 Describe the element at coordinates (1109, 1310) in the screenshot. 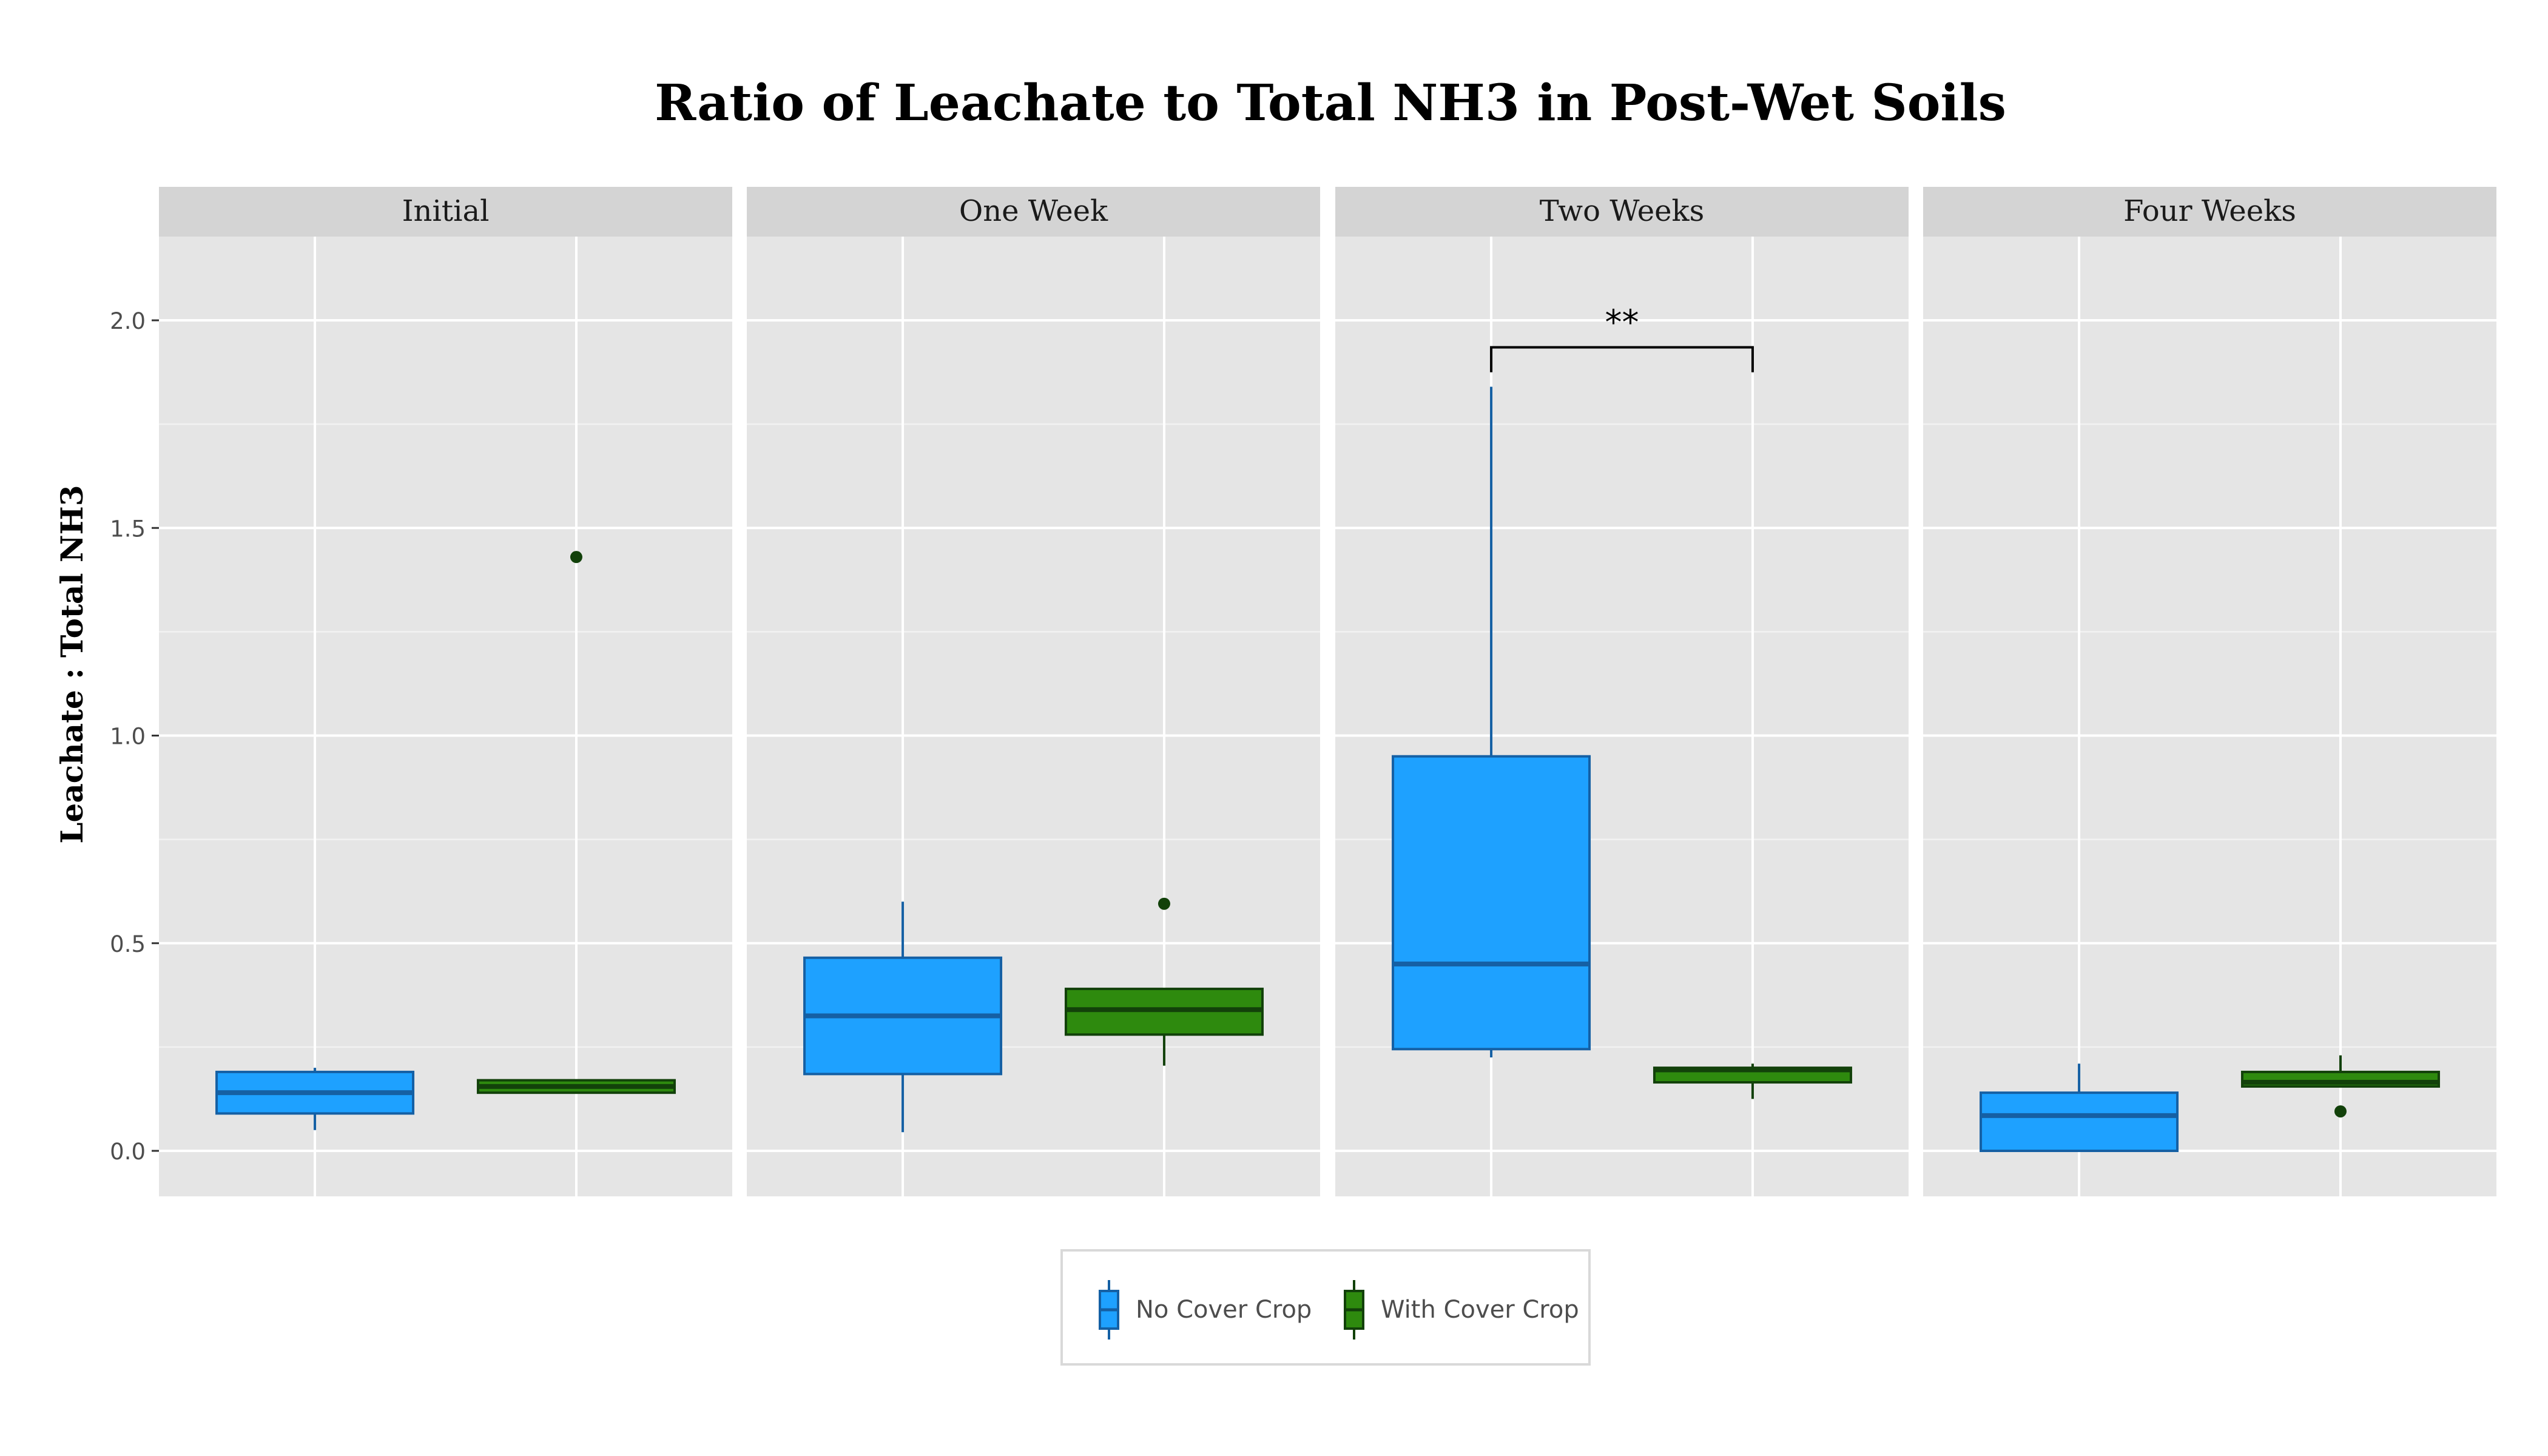

I see `legend-key-no_cover` at that location.